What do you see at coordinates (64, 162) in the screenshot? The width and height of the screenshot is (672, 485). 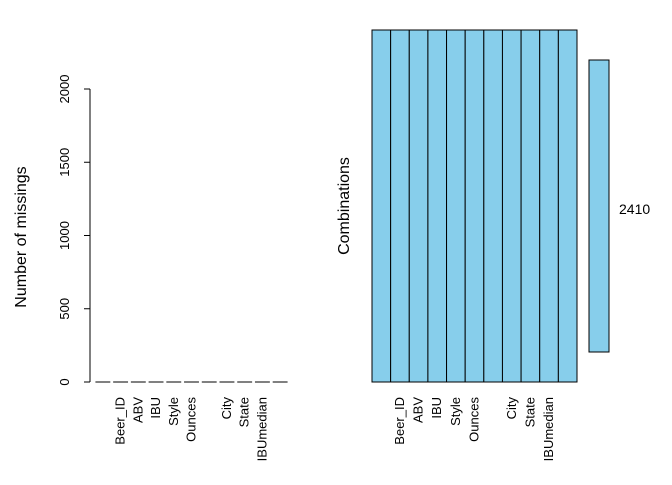 I see `left-y-tick-label: 1500` at bounding box center [64, 162].